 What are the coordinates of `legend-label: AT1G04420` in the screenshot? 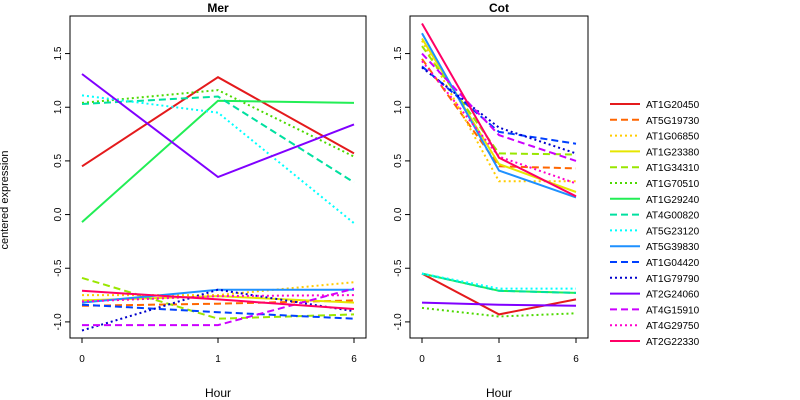 It's located at (673, 263).